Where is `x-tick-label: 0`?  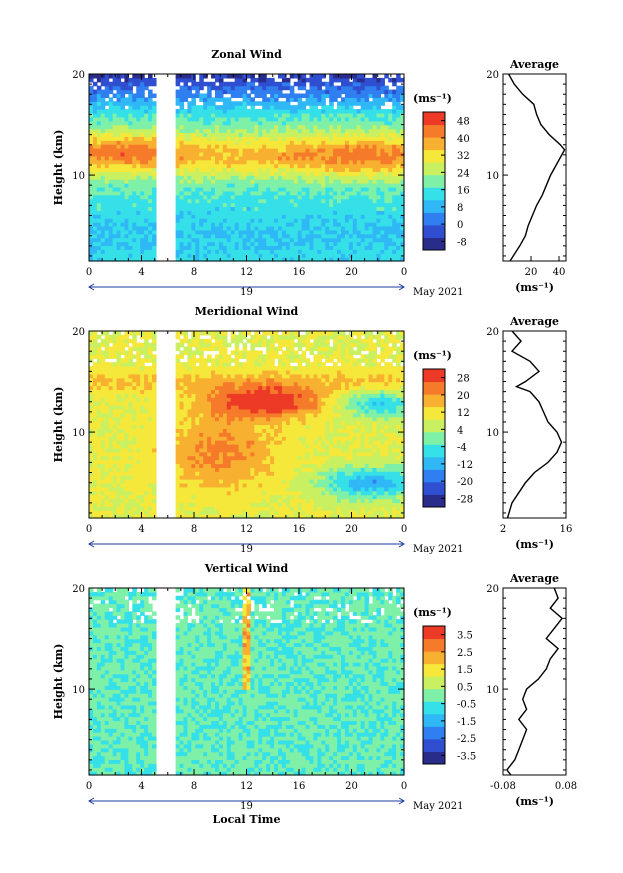
x-tick-label: 0 is located at coordinates (404, 272).